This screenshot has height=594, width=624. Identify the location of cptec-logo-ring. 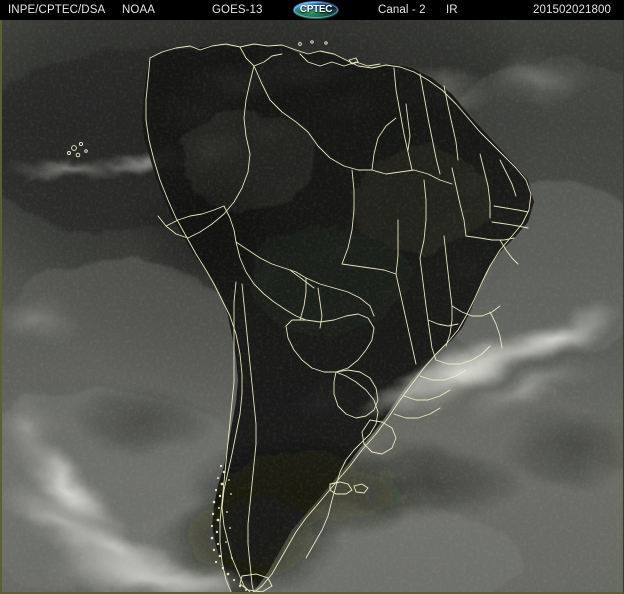
(316, 10).